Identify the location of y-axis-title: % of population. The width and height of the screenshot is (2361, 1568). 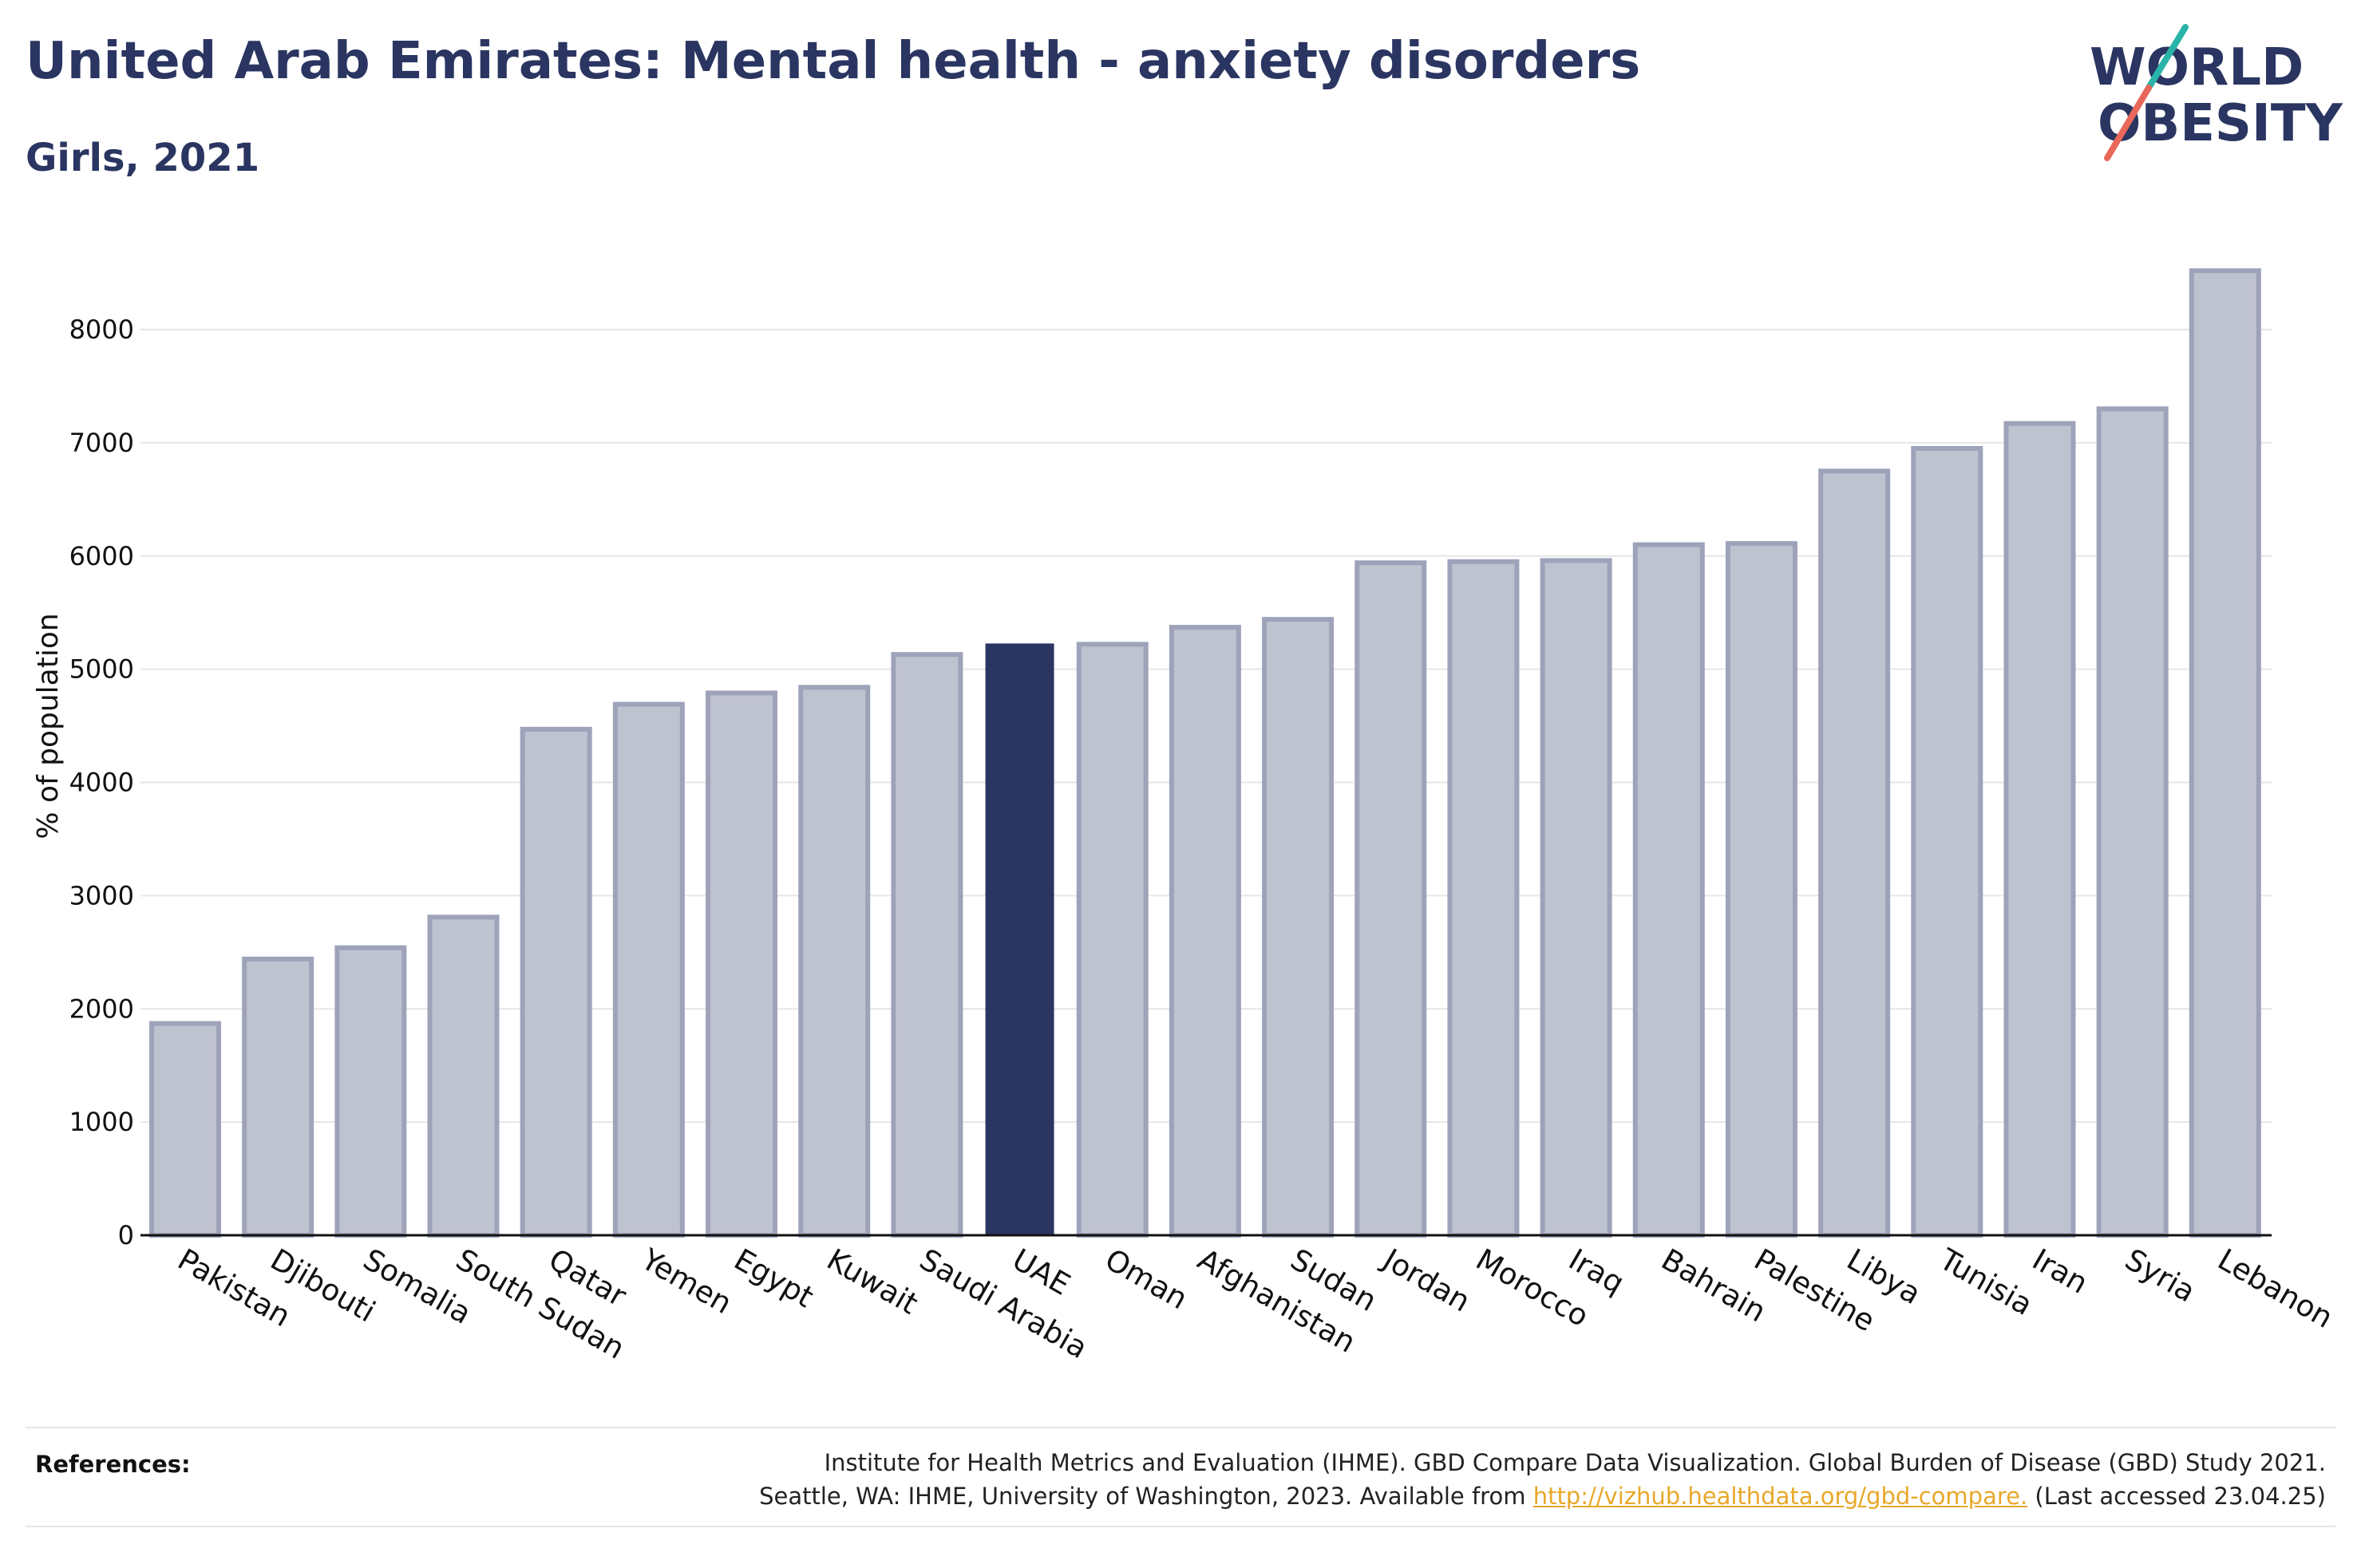
(48, 726).